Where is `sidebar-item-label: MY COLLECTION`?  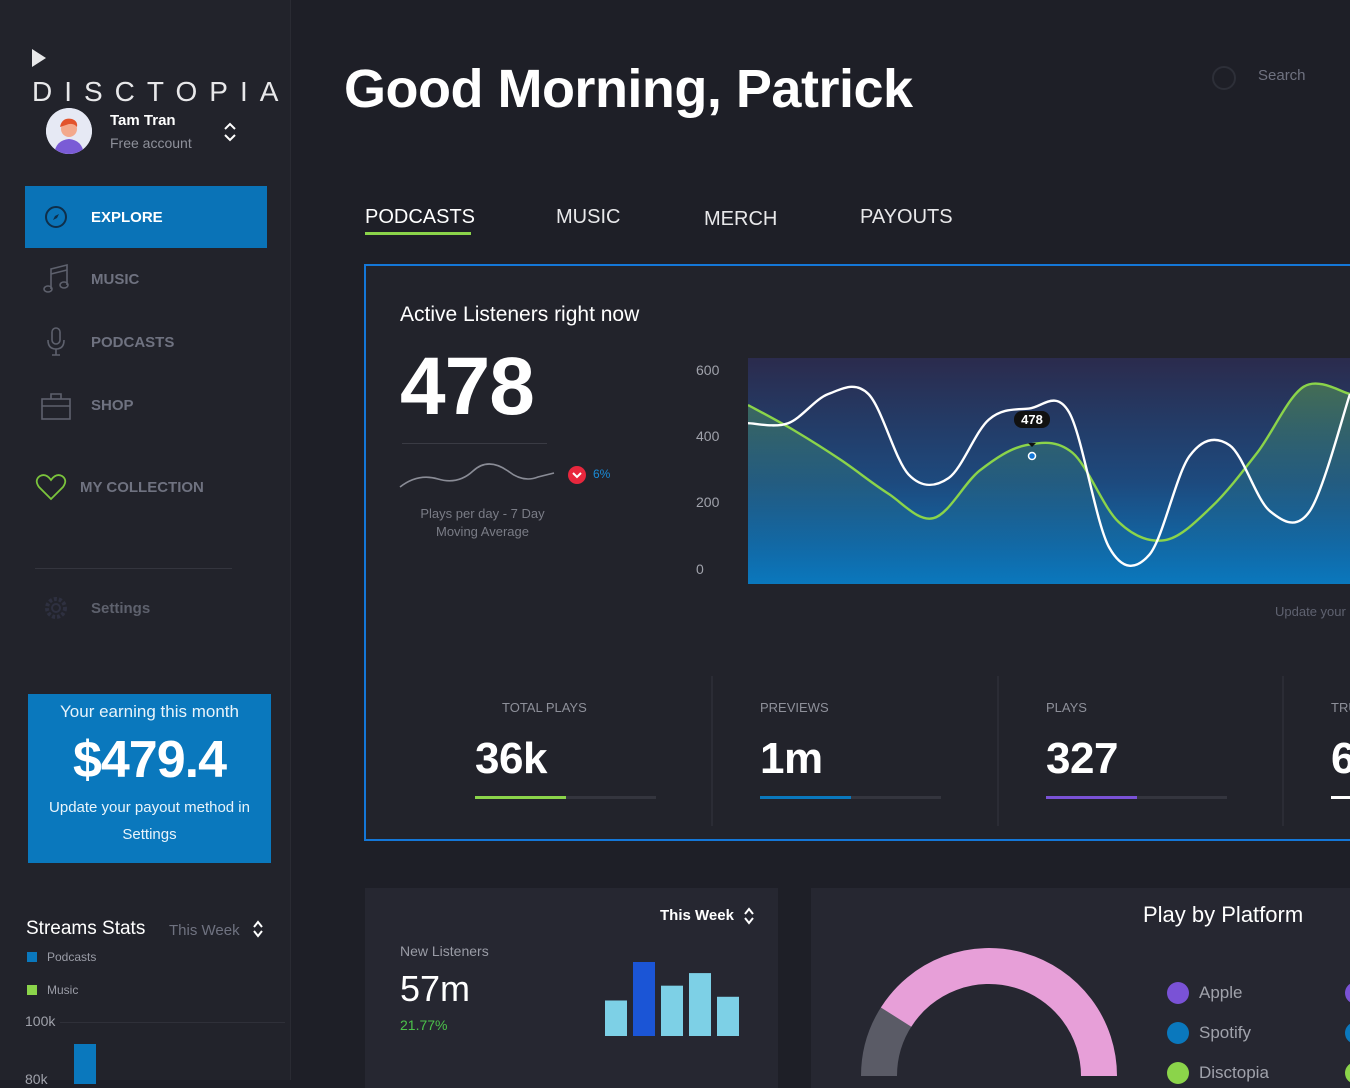
sidebar-item-label: MY COLLECTION is located at coordinates (142, 487).